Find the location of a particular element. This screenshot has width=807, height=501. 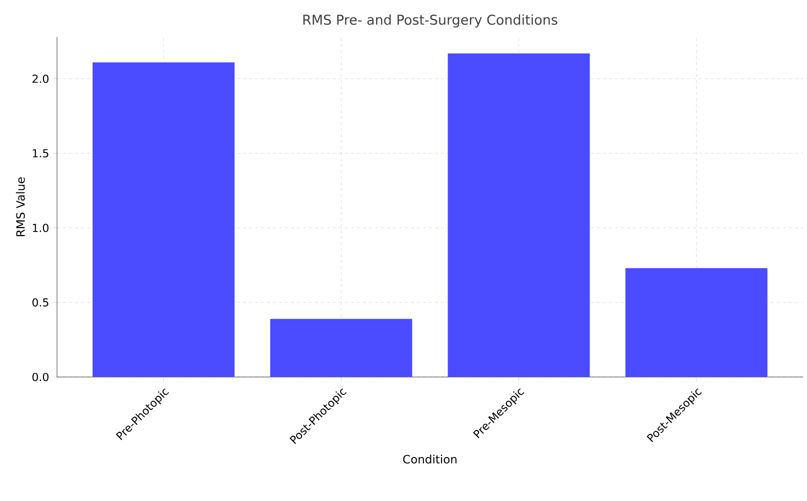

y-axis-title: RMS Value is located at coordinates (20, 206).